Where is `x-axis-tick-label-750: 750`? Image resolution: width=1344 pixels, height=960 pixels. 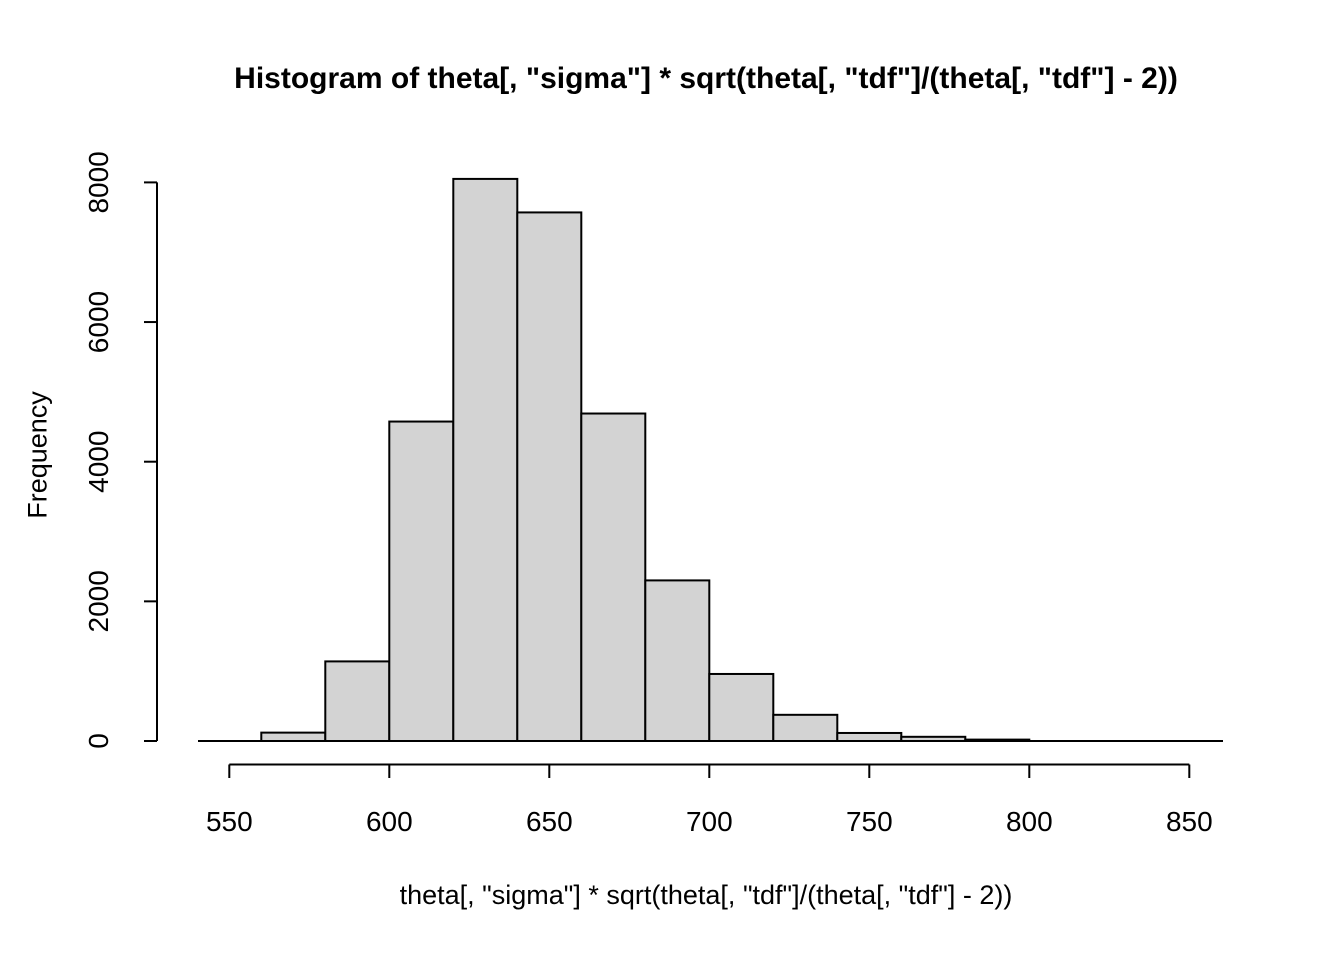 x-axis-tick-label-750: 750 is located at coordinates (869, 821).